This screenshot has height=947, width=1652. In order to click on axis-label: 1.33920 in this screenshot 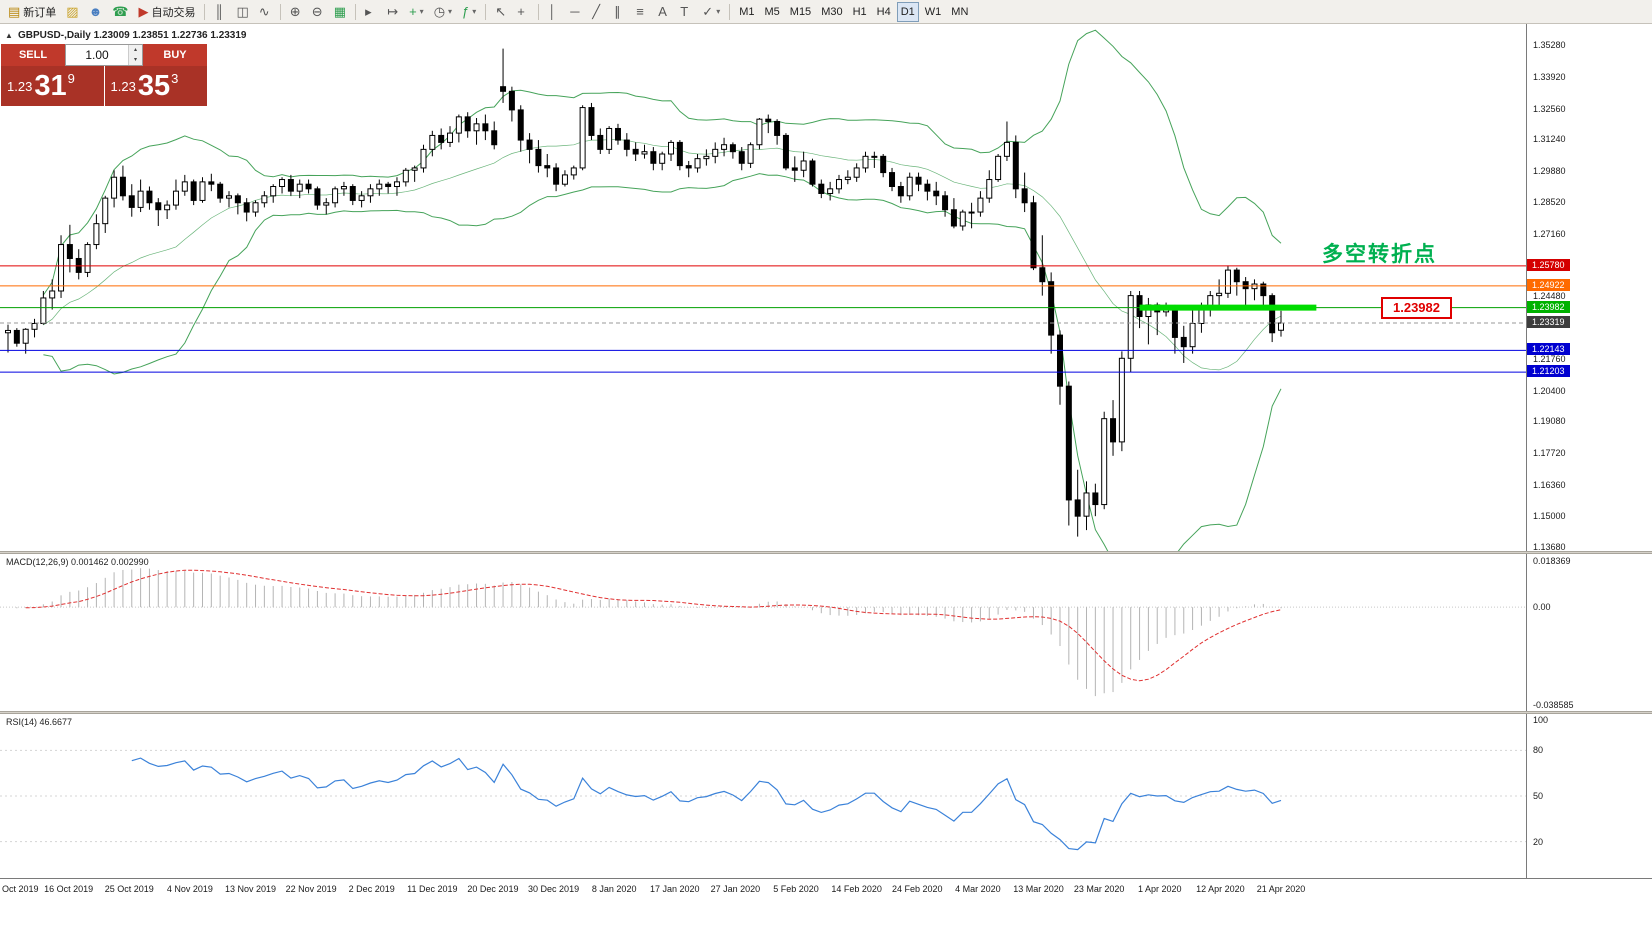, I will do `click(1549, 76)`.